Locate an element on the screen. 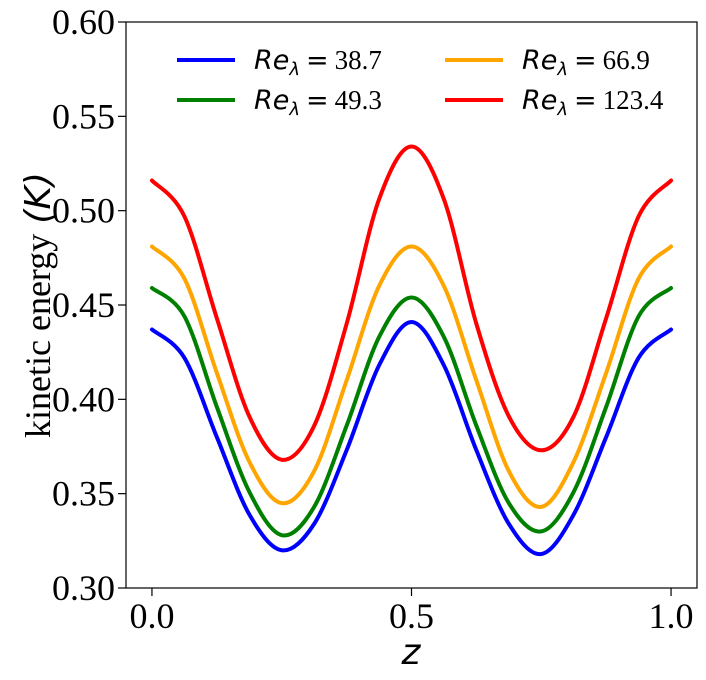 The height and width of the screenshot is (680, 706). y-axis-title-symbol: (K) is located at coordinates (38, 198).